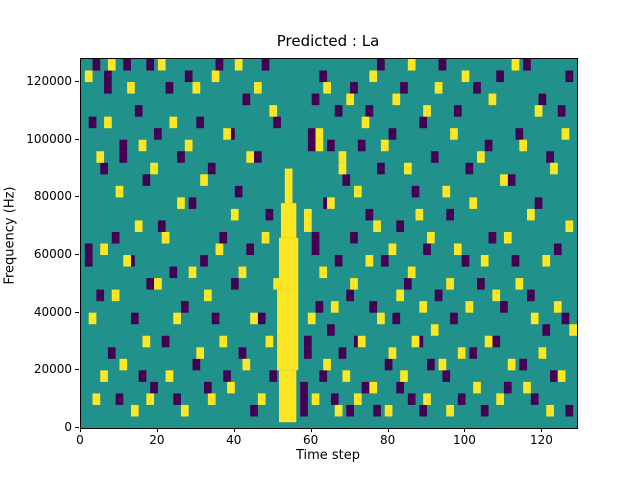 This screenshot has width=640, height=480. I want to click on x-tick-label: 40, so click(234, 440).